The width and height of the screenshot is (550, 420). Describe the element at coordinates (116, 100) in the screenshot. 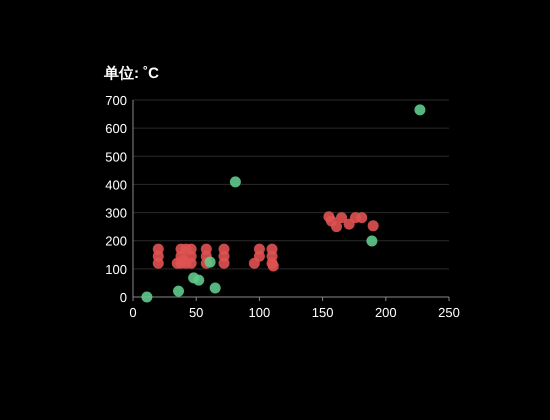

I see `y-tick-label: 700` at that location.